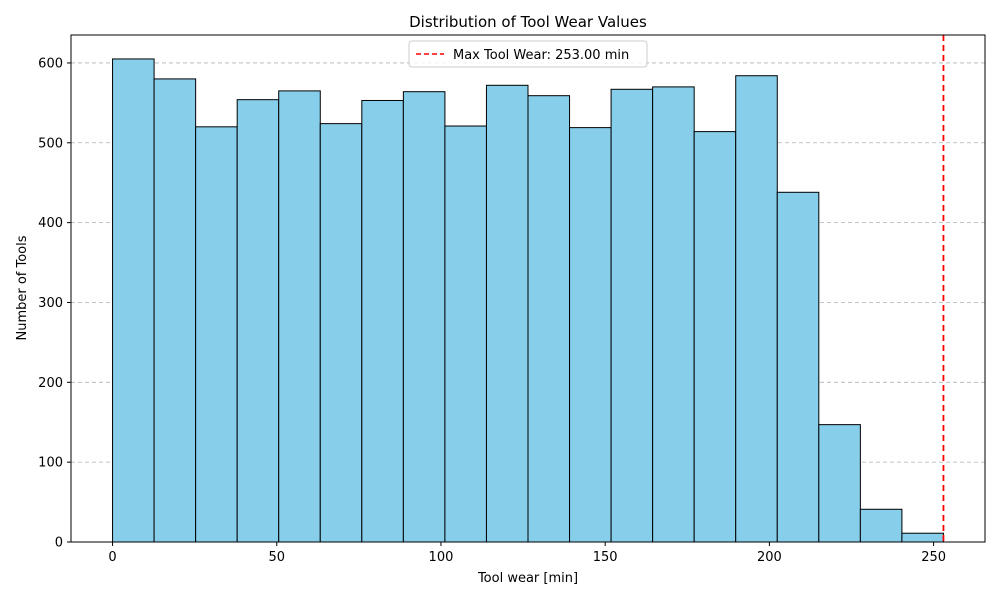  What do you see at coordinates (528, 22) in the screenshot?
I see `chart-title: Distribution of Tool Wear Values` at bounding box center [528, 22].